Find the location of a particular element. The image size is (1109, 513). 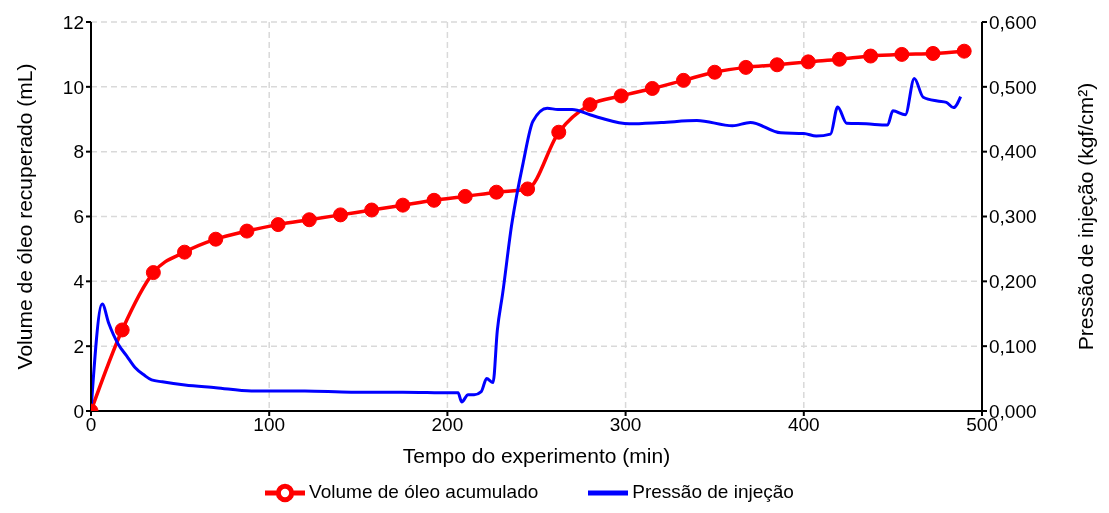

x-tick-label: 100 is located at coordinates (269, 425).